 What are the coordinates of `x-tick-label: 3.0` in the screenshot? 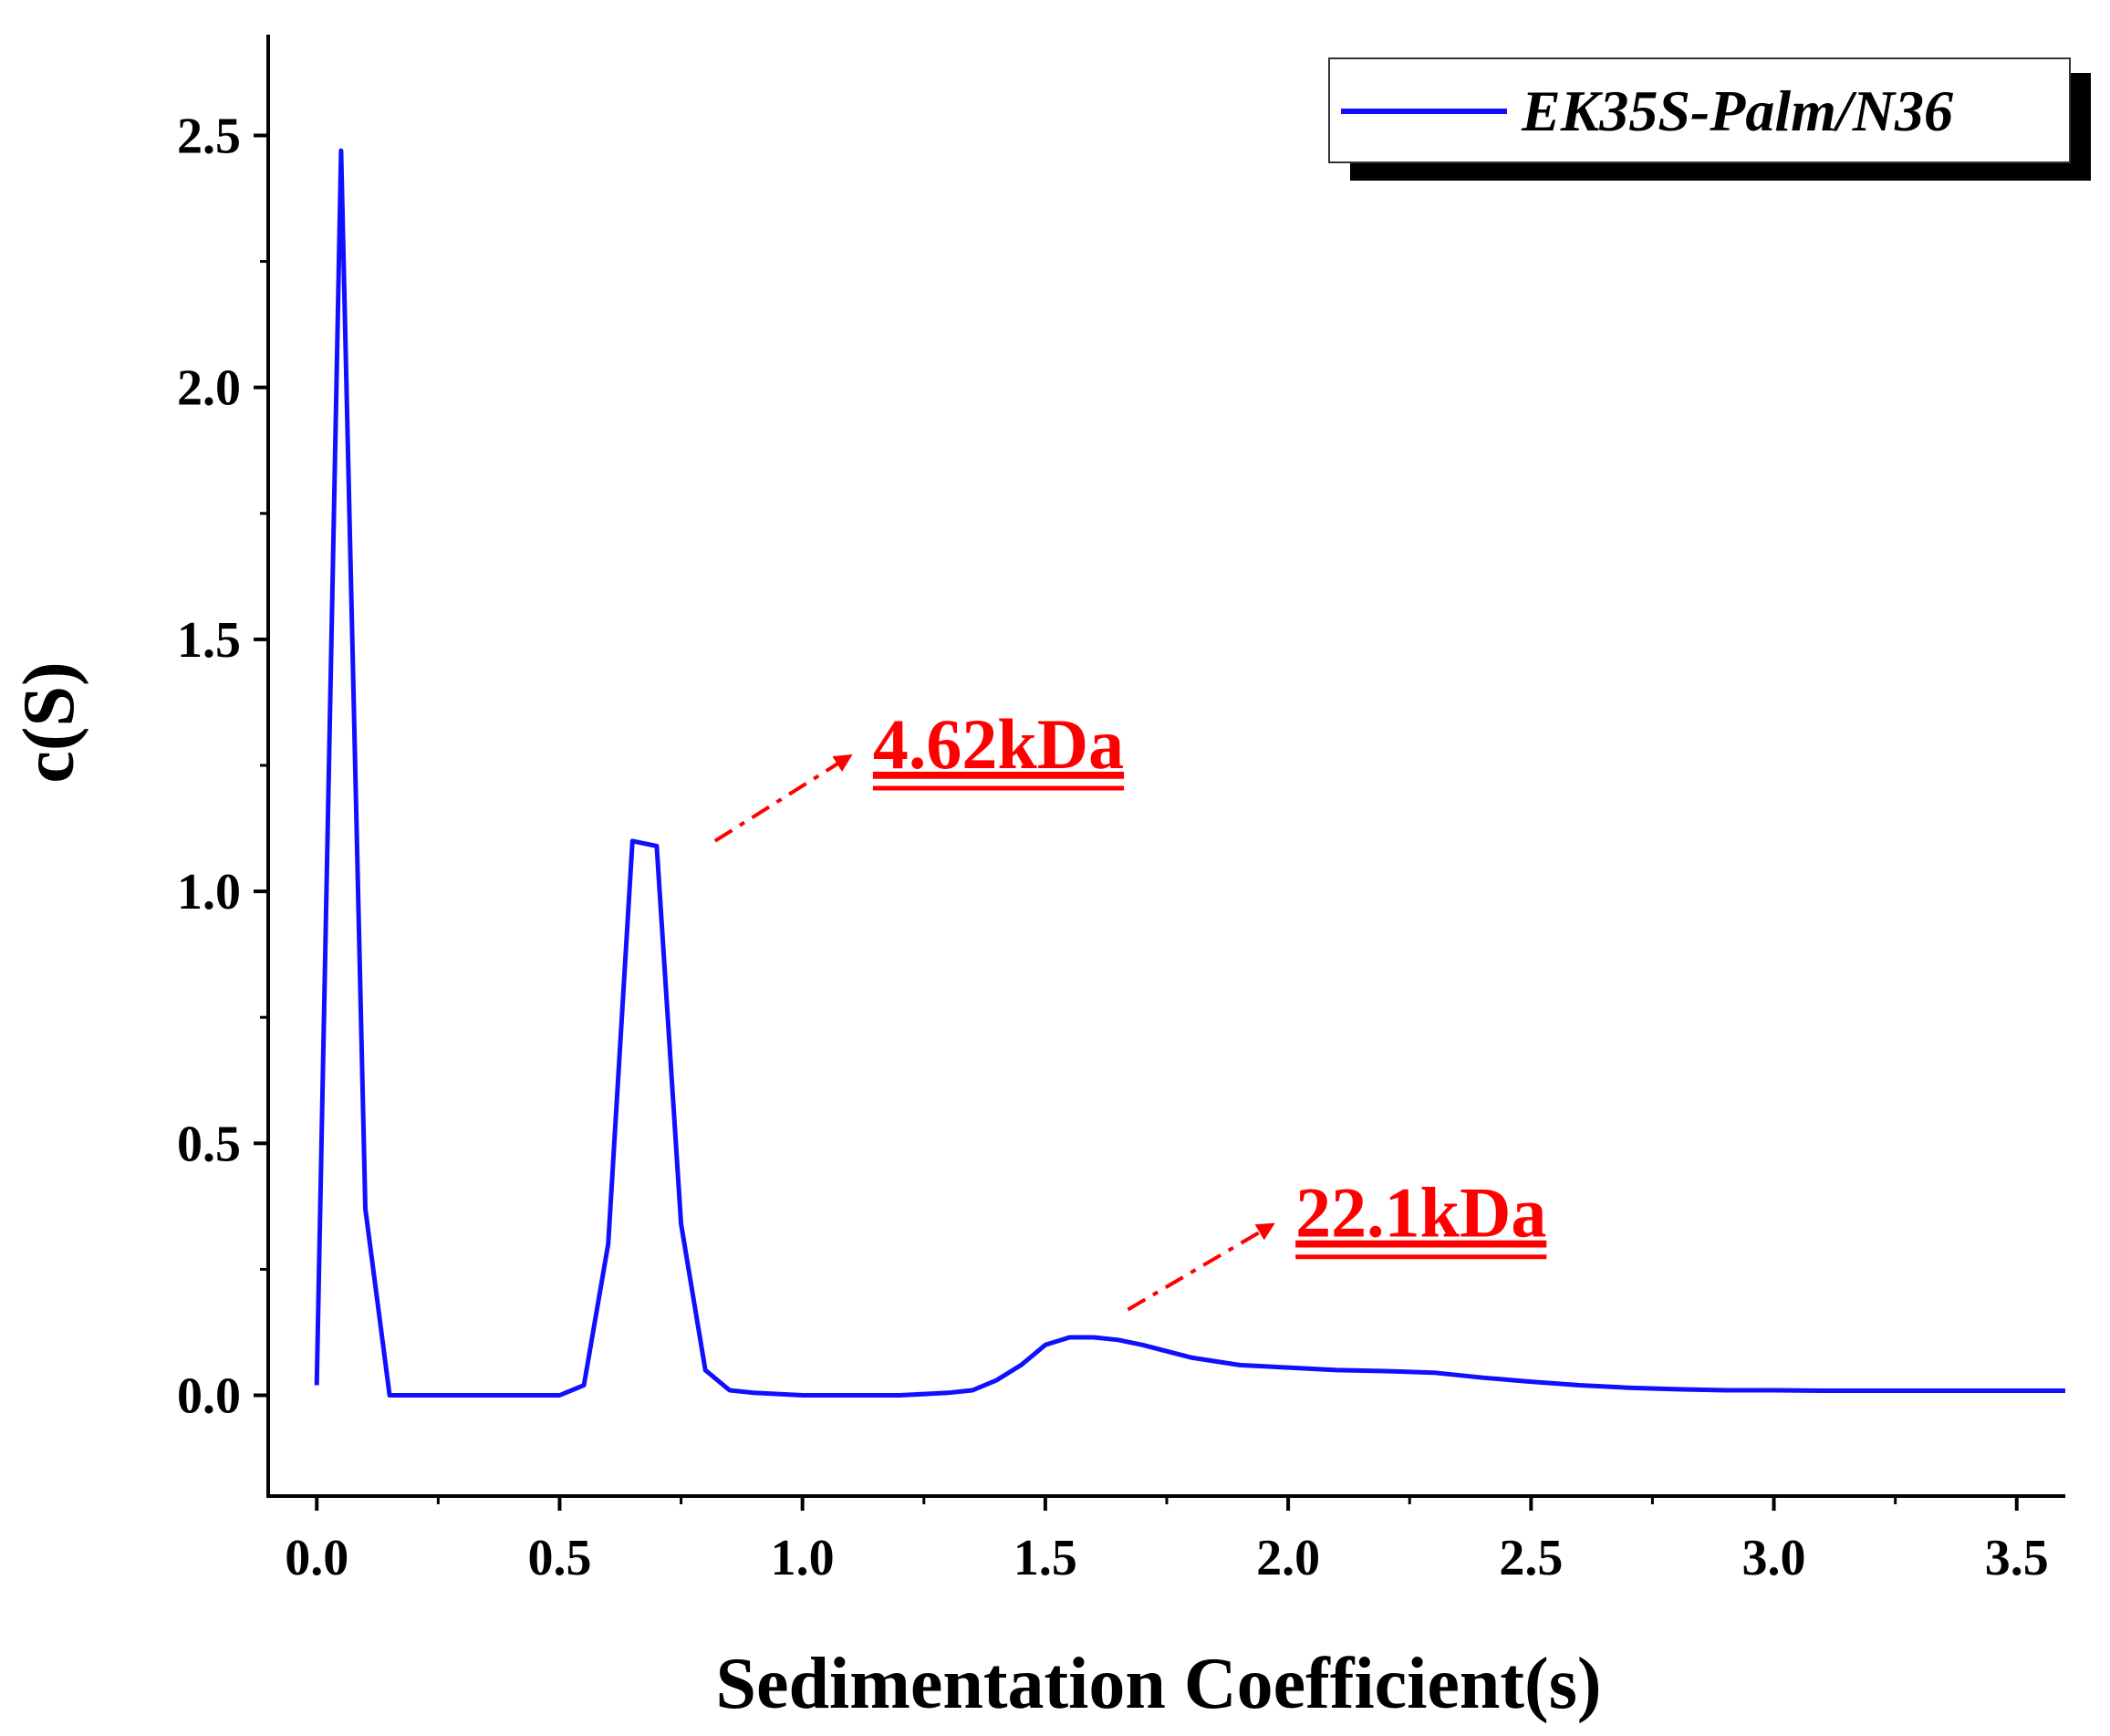 It's located at (1774, 1558).